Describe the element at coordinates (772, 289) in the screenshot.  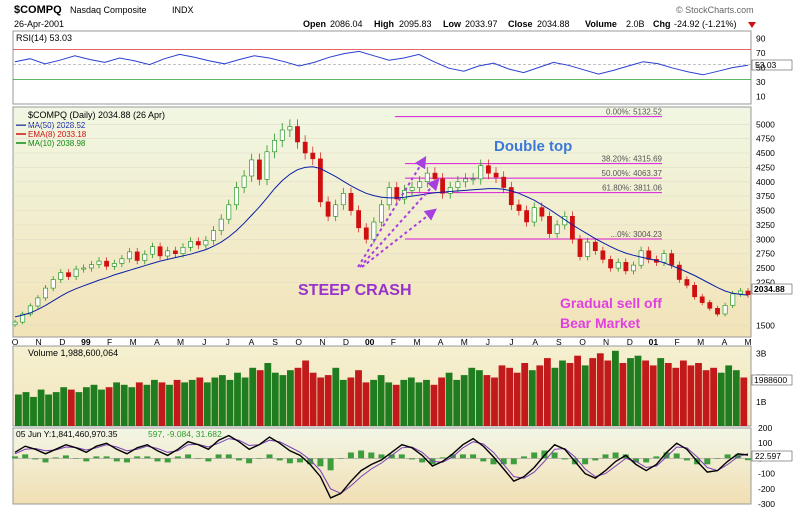
I see `price-last-box` at that location.